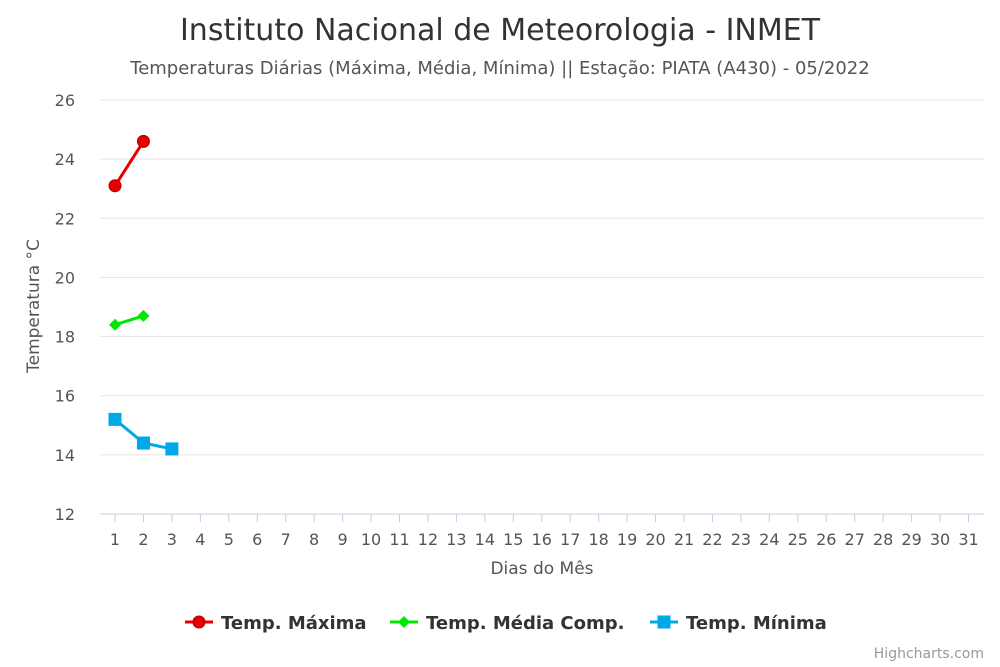 The height and width of the screenshot is (667, 1000). What do you see at coordinates (65, 337) in the screenshot?
I see `y-tick-label: 18` at bounding box center [65, 337].